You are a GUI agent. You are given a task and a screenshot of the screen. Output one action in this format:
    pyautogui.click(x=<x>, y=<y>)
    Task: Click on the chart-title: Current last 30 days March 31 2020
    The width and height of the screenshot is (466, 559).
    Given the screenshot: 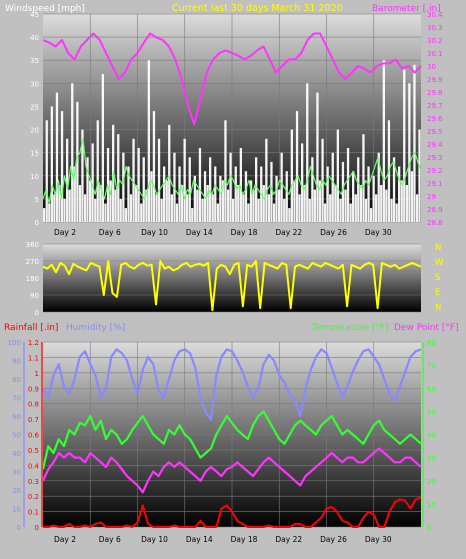 What is the action you would take?
    pyautogui.click(x=257, y=8)
    